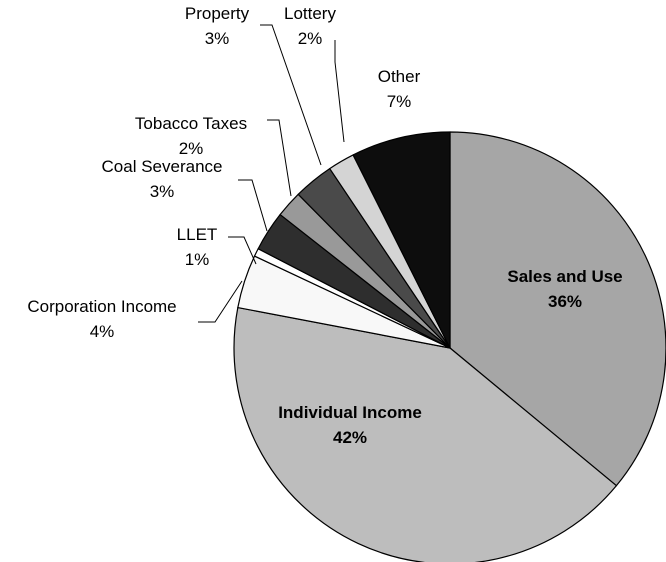  I want to click on slice-label-lottery: Lottery, so click(310, 13).